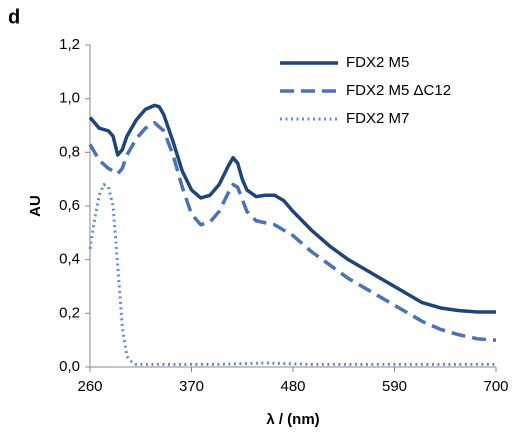 The width and height of the screenshot is (517, 439). Describe the element at coordinates (394, 386) in the screenshot. I see `x-tick-label: 590` at that location.